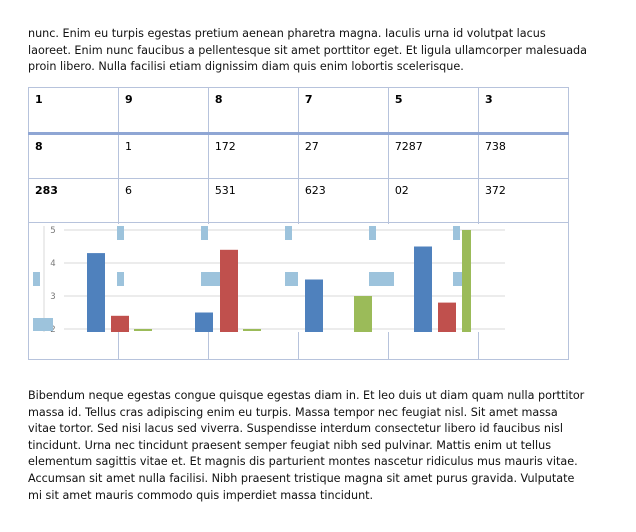  What do you see at coordinates (523, 156) in the screenshot?
I see `table-cell: 738` at bounding box center [523, 156].